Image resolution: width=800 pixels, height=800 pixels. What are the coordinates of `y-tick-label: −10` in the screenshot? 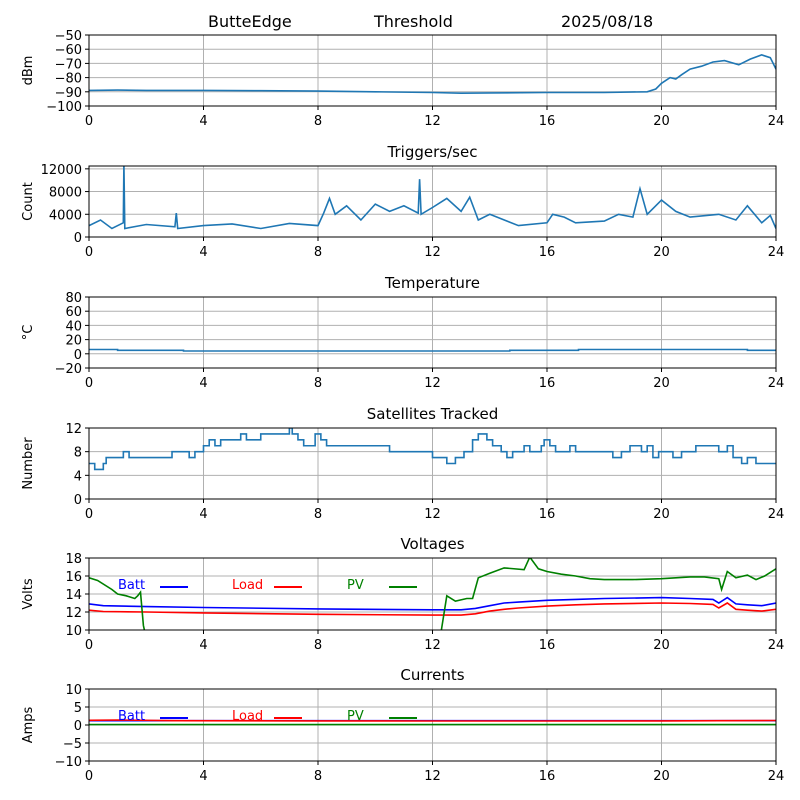 It's located at (68, 762).